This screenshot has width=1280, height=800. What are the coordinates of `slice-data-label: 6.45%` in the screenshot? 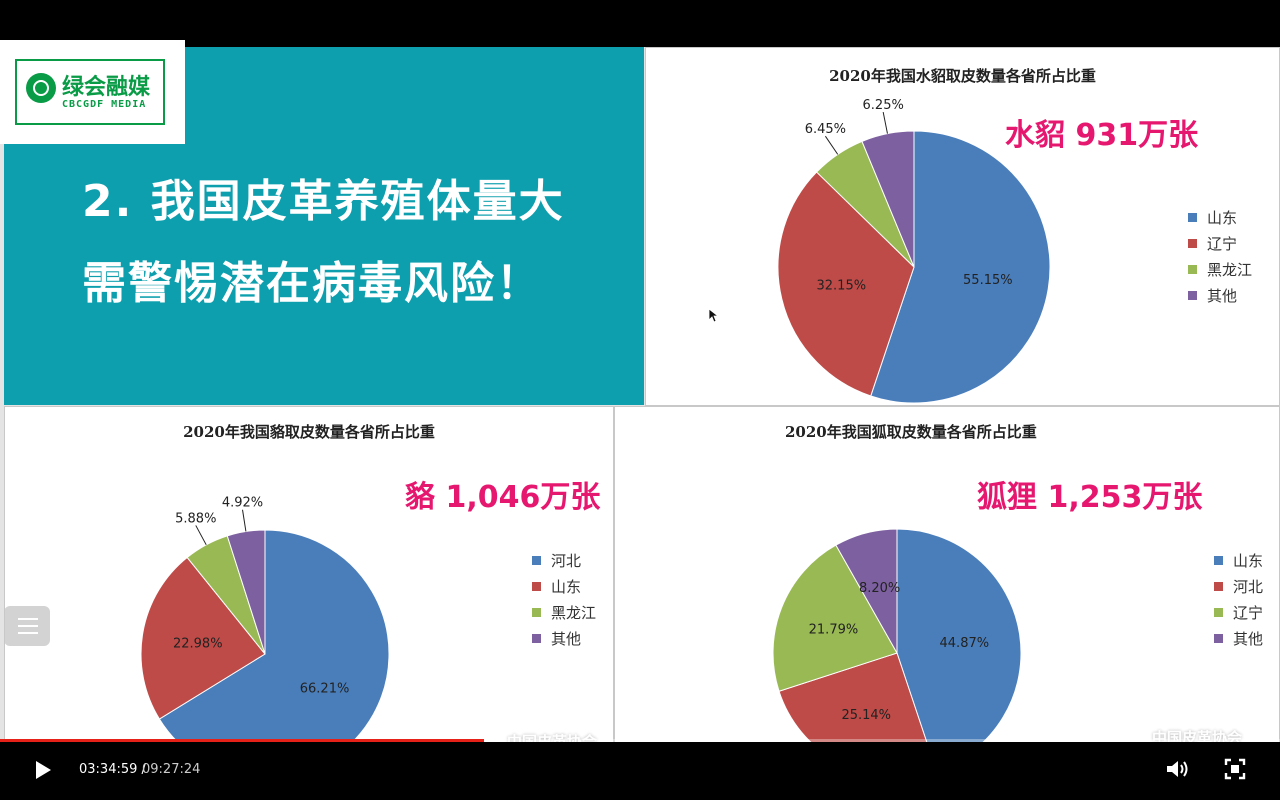 It's located at (825, 129).